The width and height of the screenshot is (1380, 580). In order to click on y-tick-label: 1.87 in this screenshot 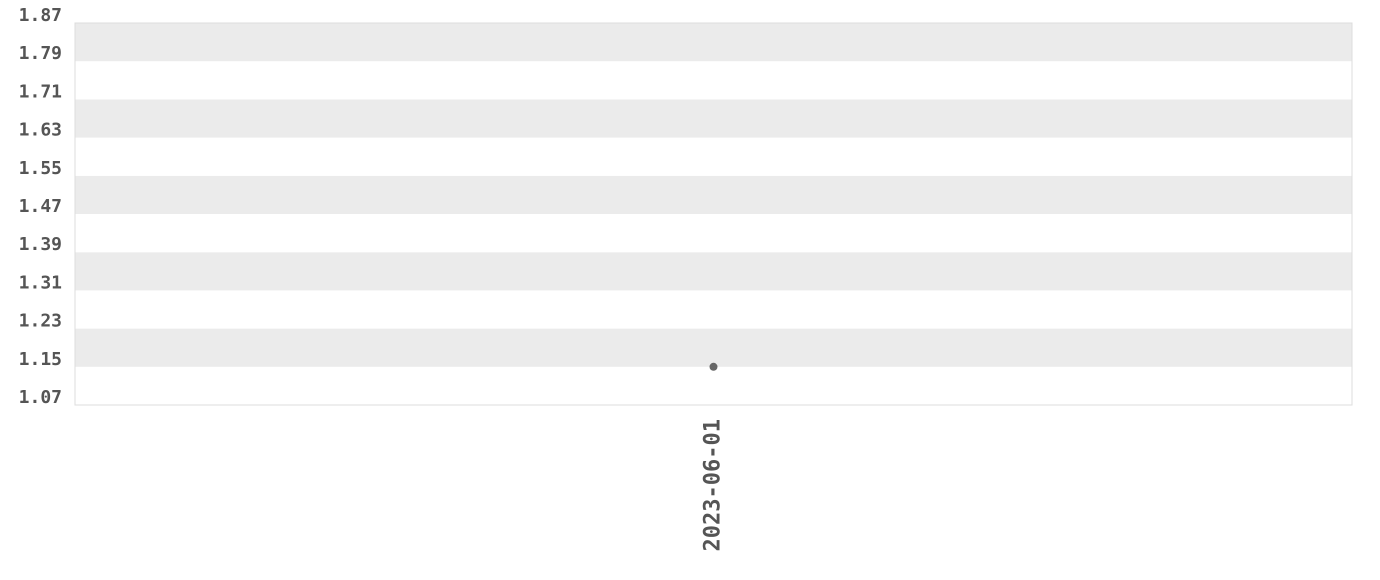, I will do `click(40, 15)`.